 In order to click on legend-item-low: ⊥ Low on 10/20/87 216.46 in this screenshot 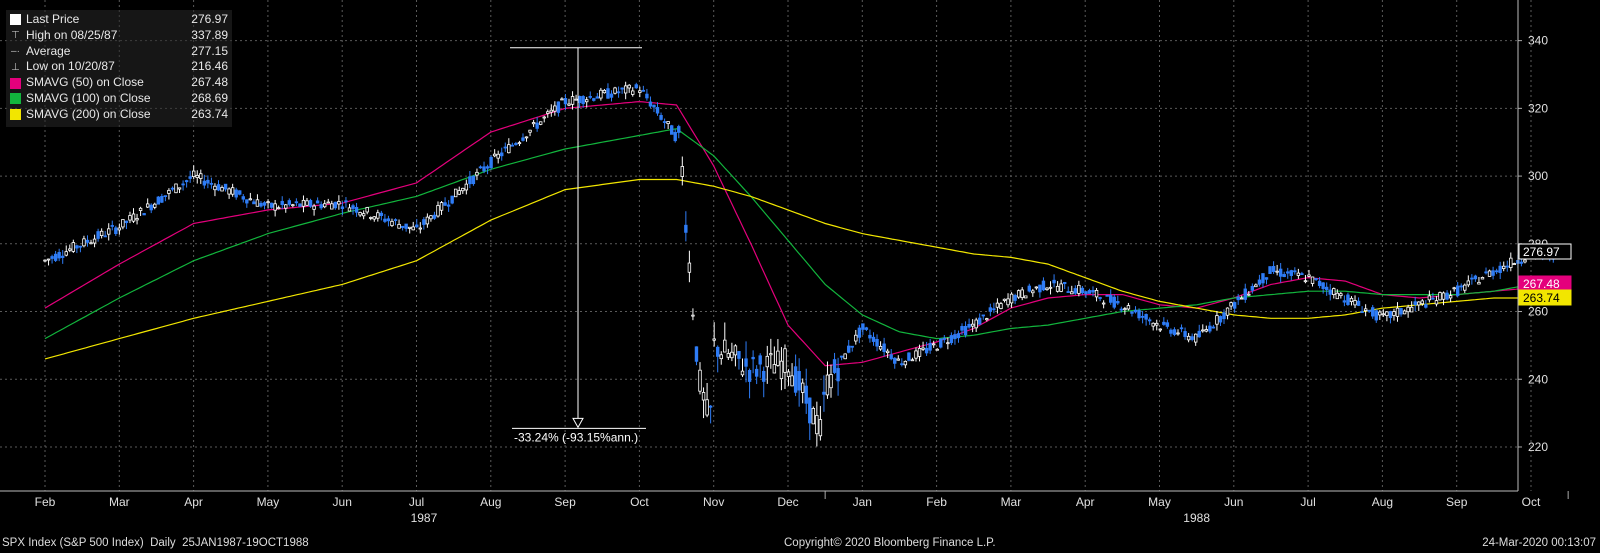, I will do `click(119, 67)`.